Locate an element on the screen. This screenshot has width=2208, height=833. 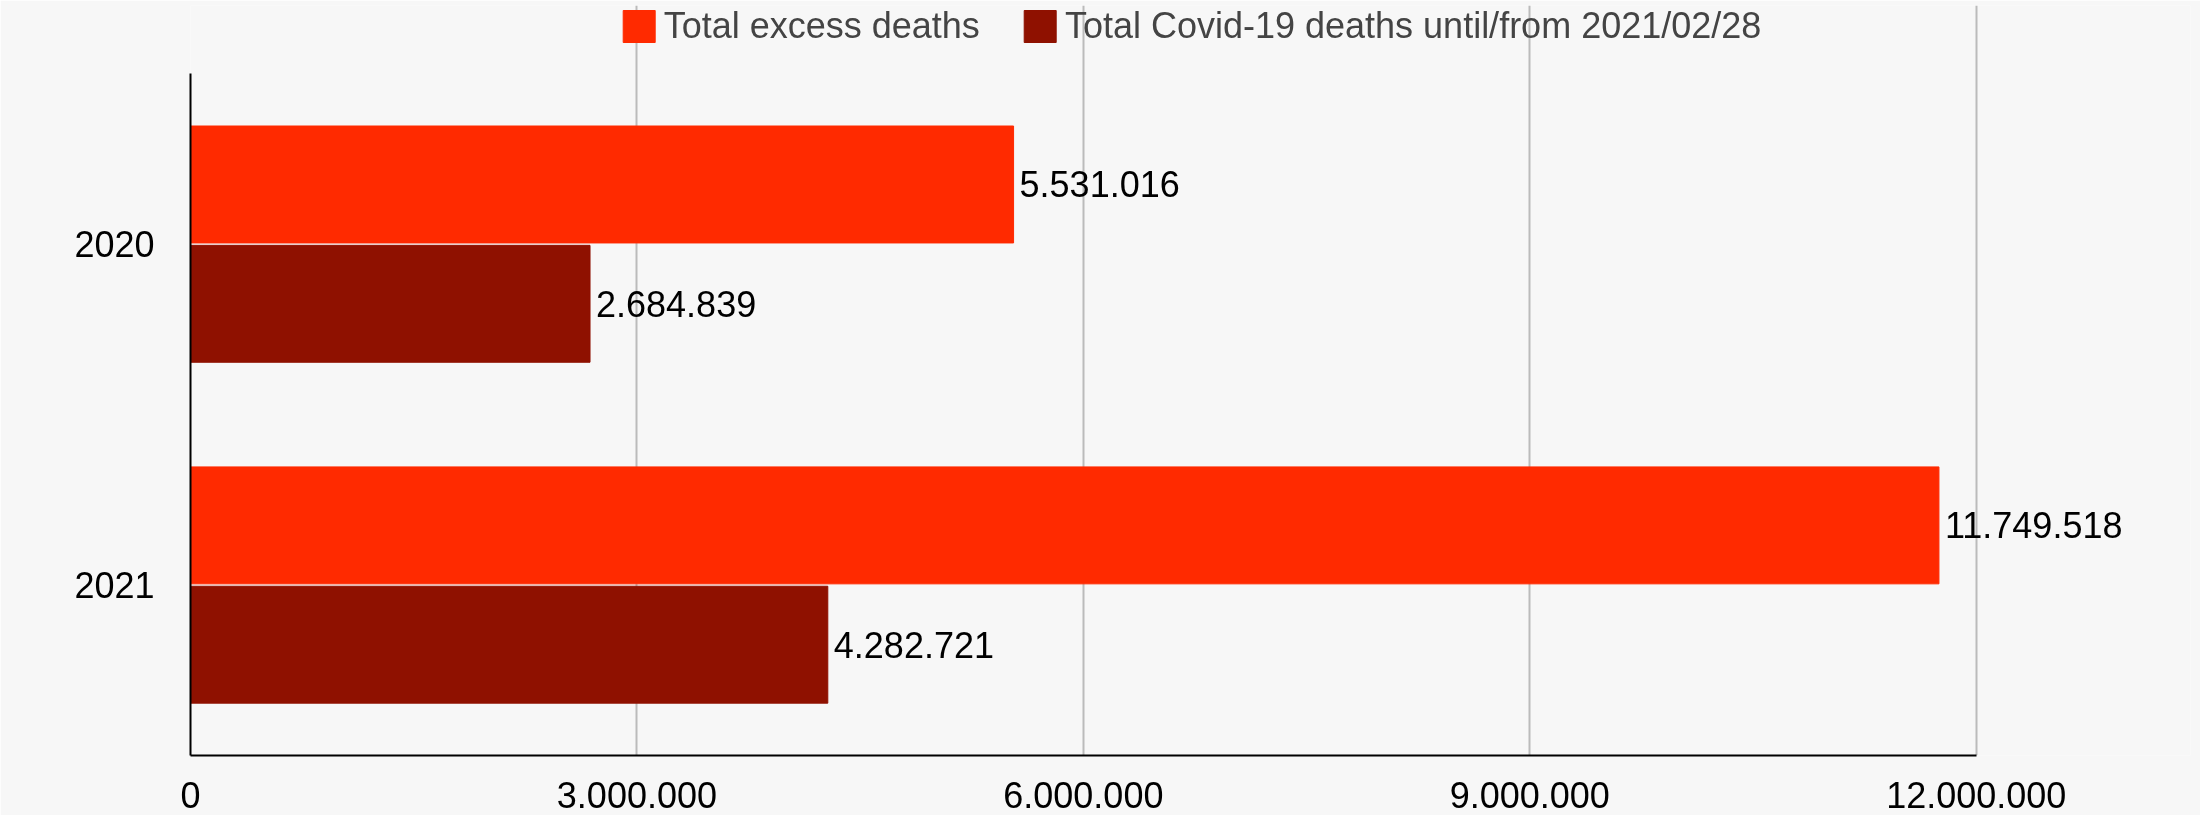
data-label: 4.282.721 is located at coordinates (913, 645).